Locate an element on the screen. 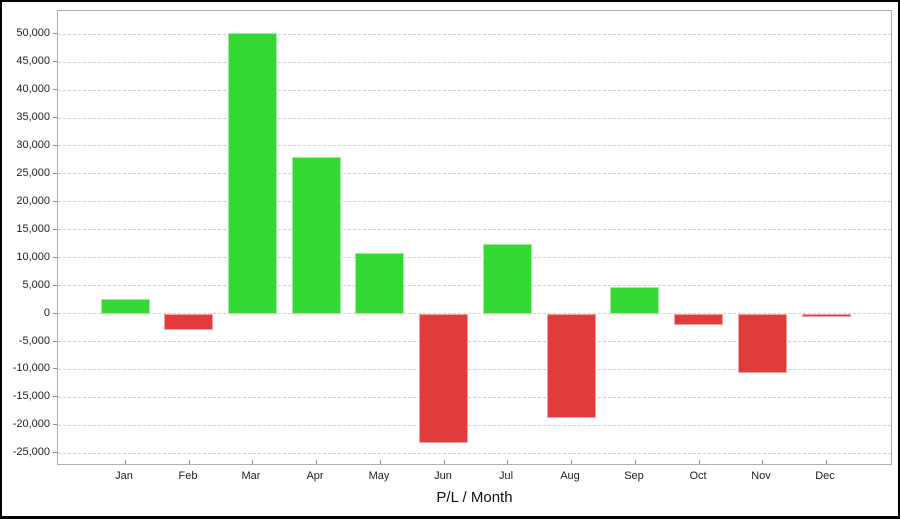  x-tick-label-aug: Aug is located at coordinates (570, 476).